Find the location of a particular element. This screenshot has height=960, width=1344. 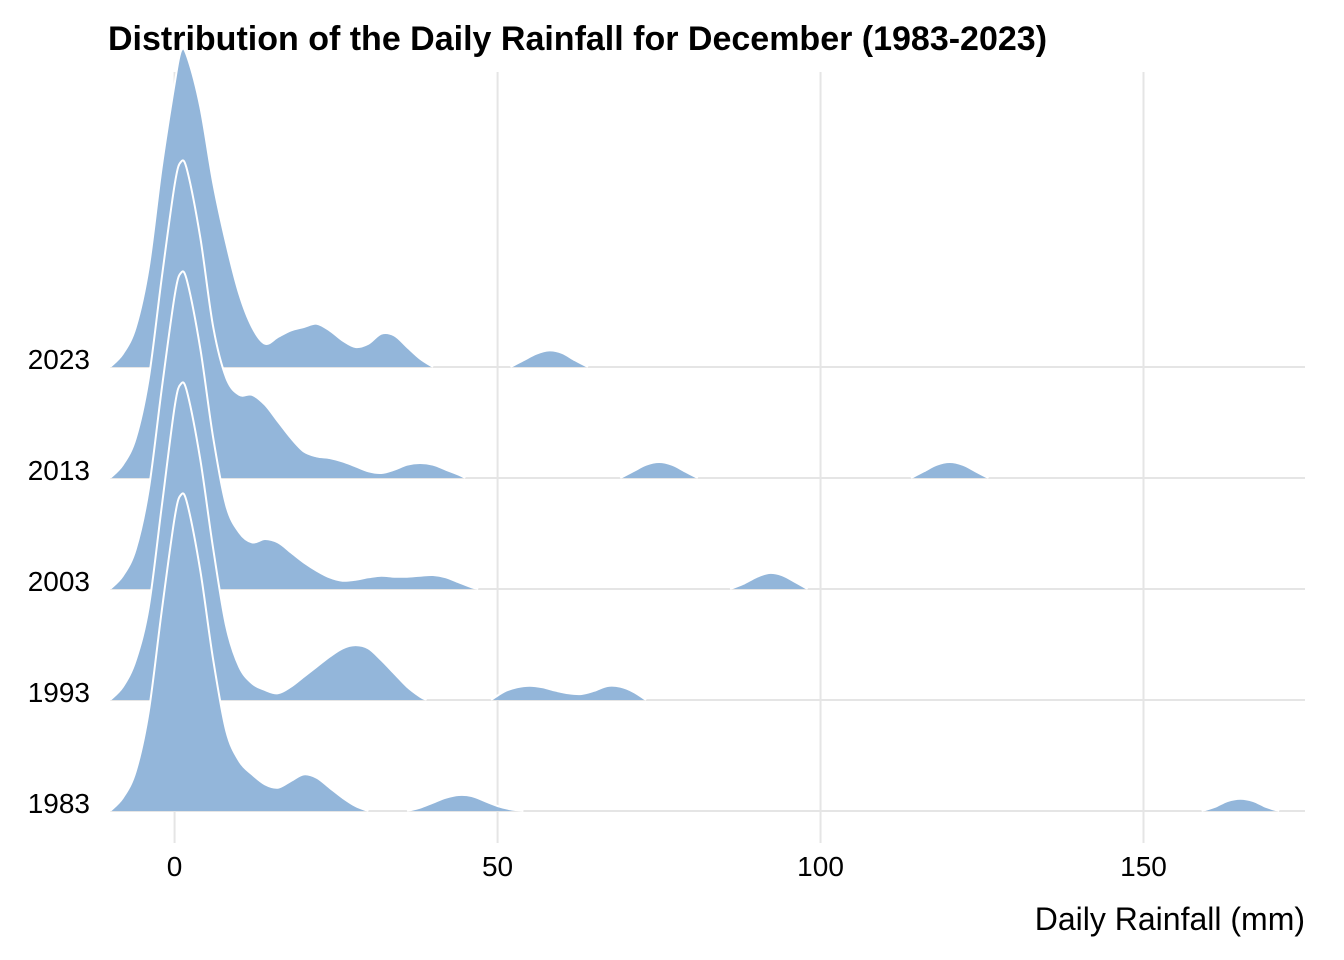

x-tick-label-50: 50 is located at coordinates (497, 866).